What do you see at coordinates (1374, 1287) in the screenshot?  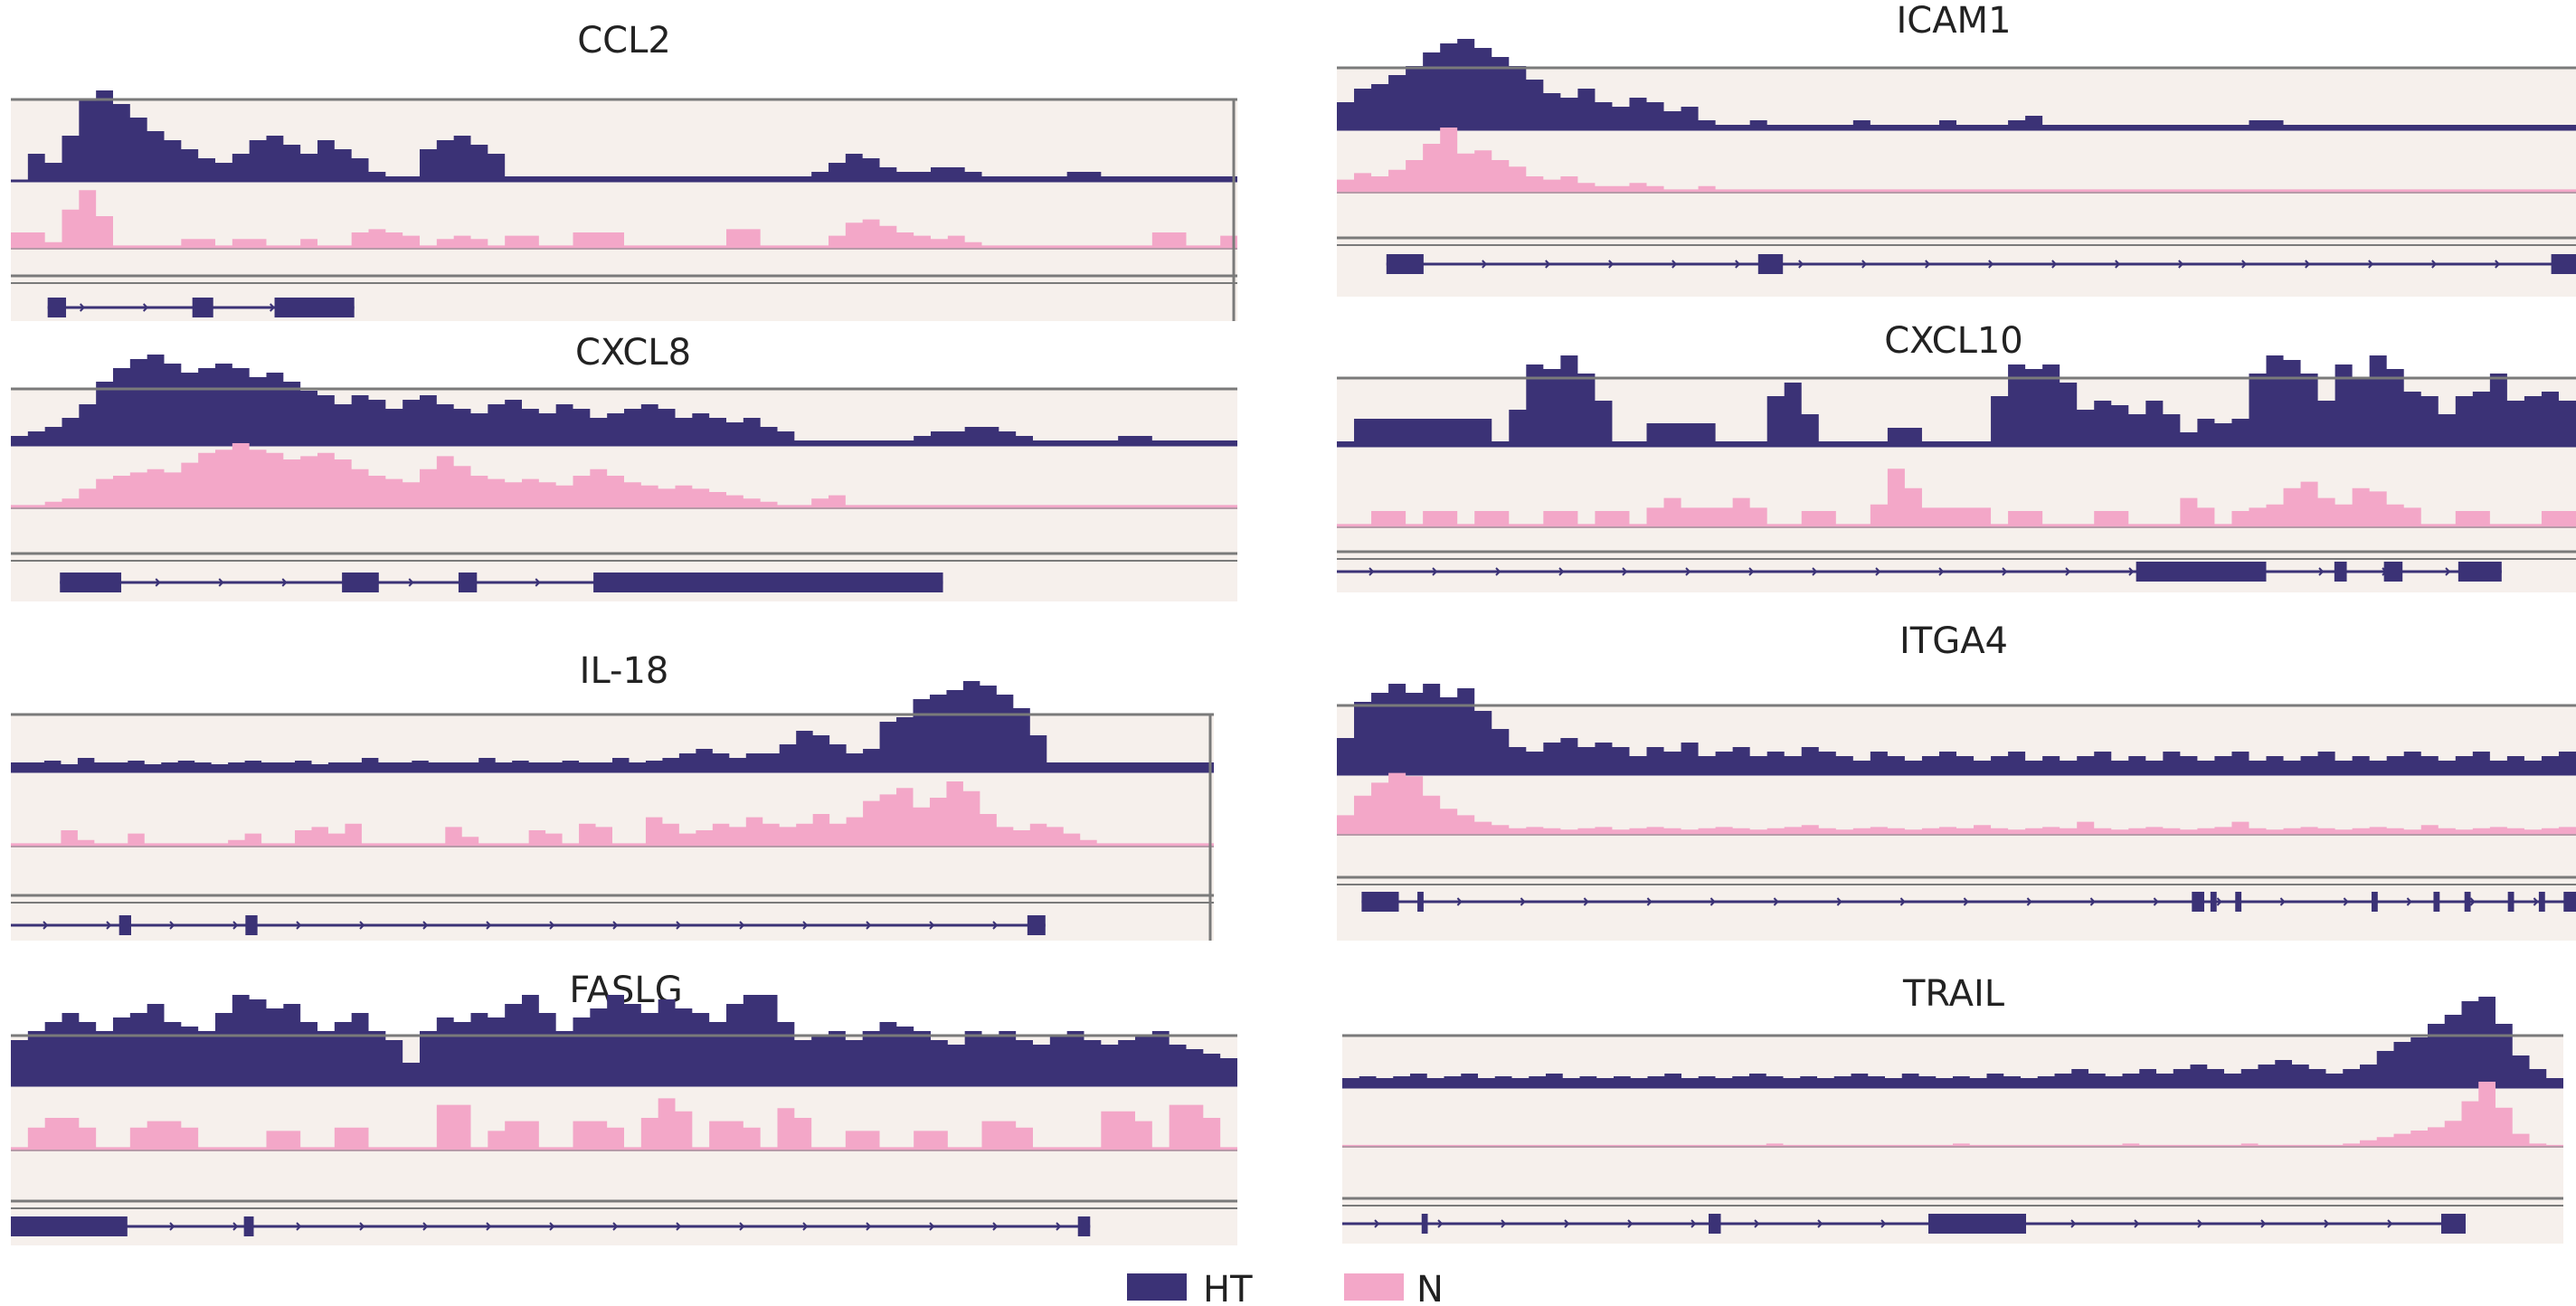 I see `legend-swatch-n` at bounding box center [1374, 1287].